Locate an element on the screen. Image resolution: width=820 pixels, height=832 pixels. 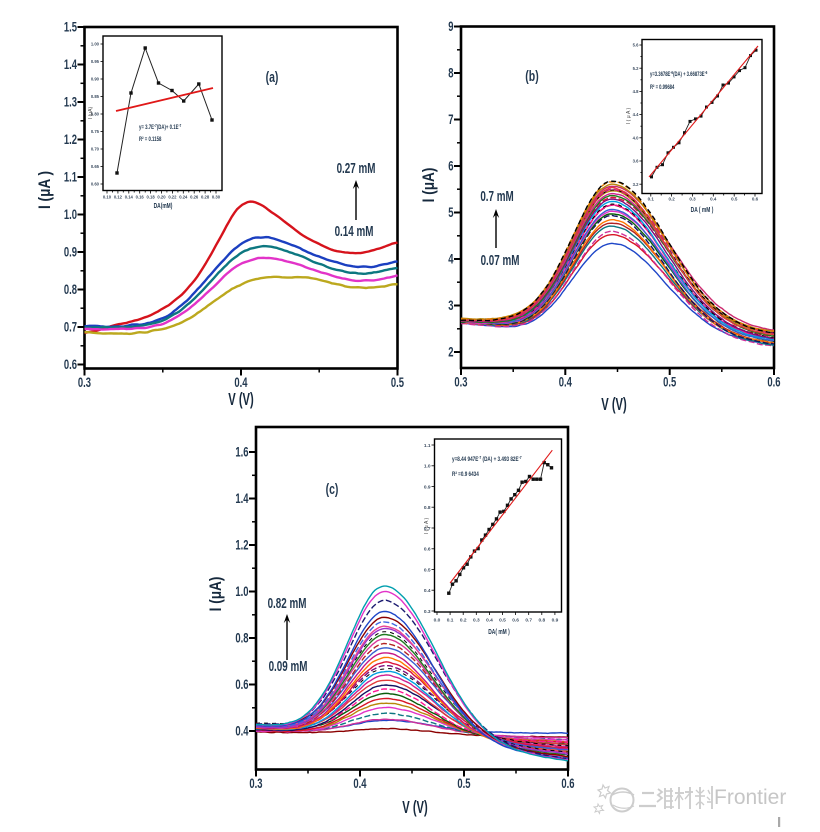
svg-text: 2 is located at coordinates (451, 352).